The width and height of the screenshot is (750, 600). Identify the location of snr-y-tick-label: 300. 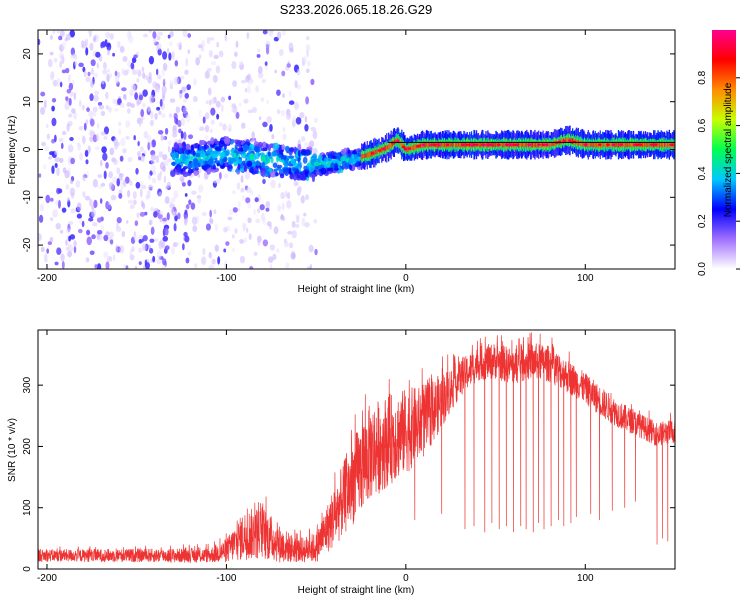
(27, 384).